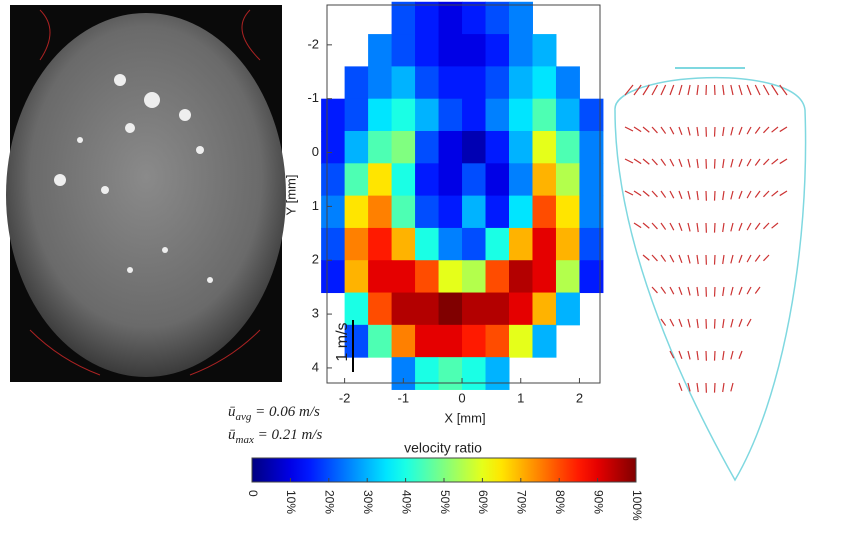  What do you see at coordinates (315, 313) in the screenshot?
I see `y-tick-label: 3` at bounding box center [315, 313].